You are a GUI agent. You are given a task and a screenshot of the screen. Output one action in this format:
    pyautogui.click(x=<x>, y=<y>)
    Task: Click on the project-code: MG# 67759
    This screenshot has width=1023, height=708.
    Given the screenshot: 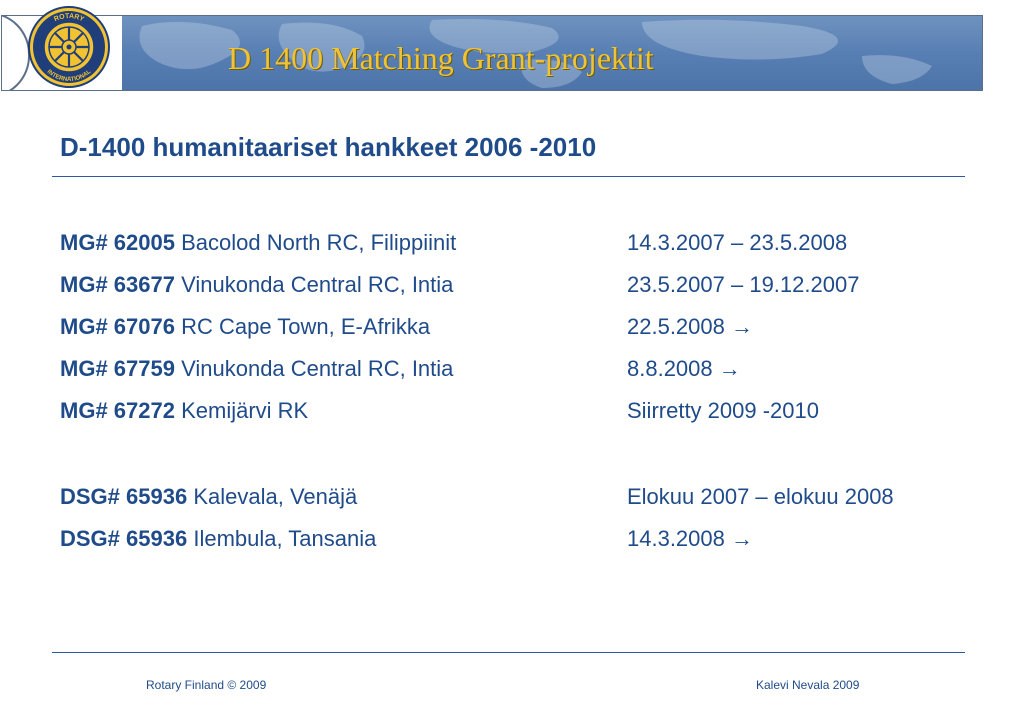 What is the action you would take?
    pyautogui.click(x=117, y=368)
    